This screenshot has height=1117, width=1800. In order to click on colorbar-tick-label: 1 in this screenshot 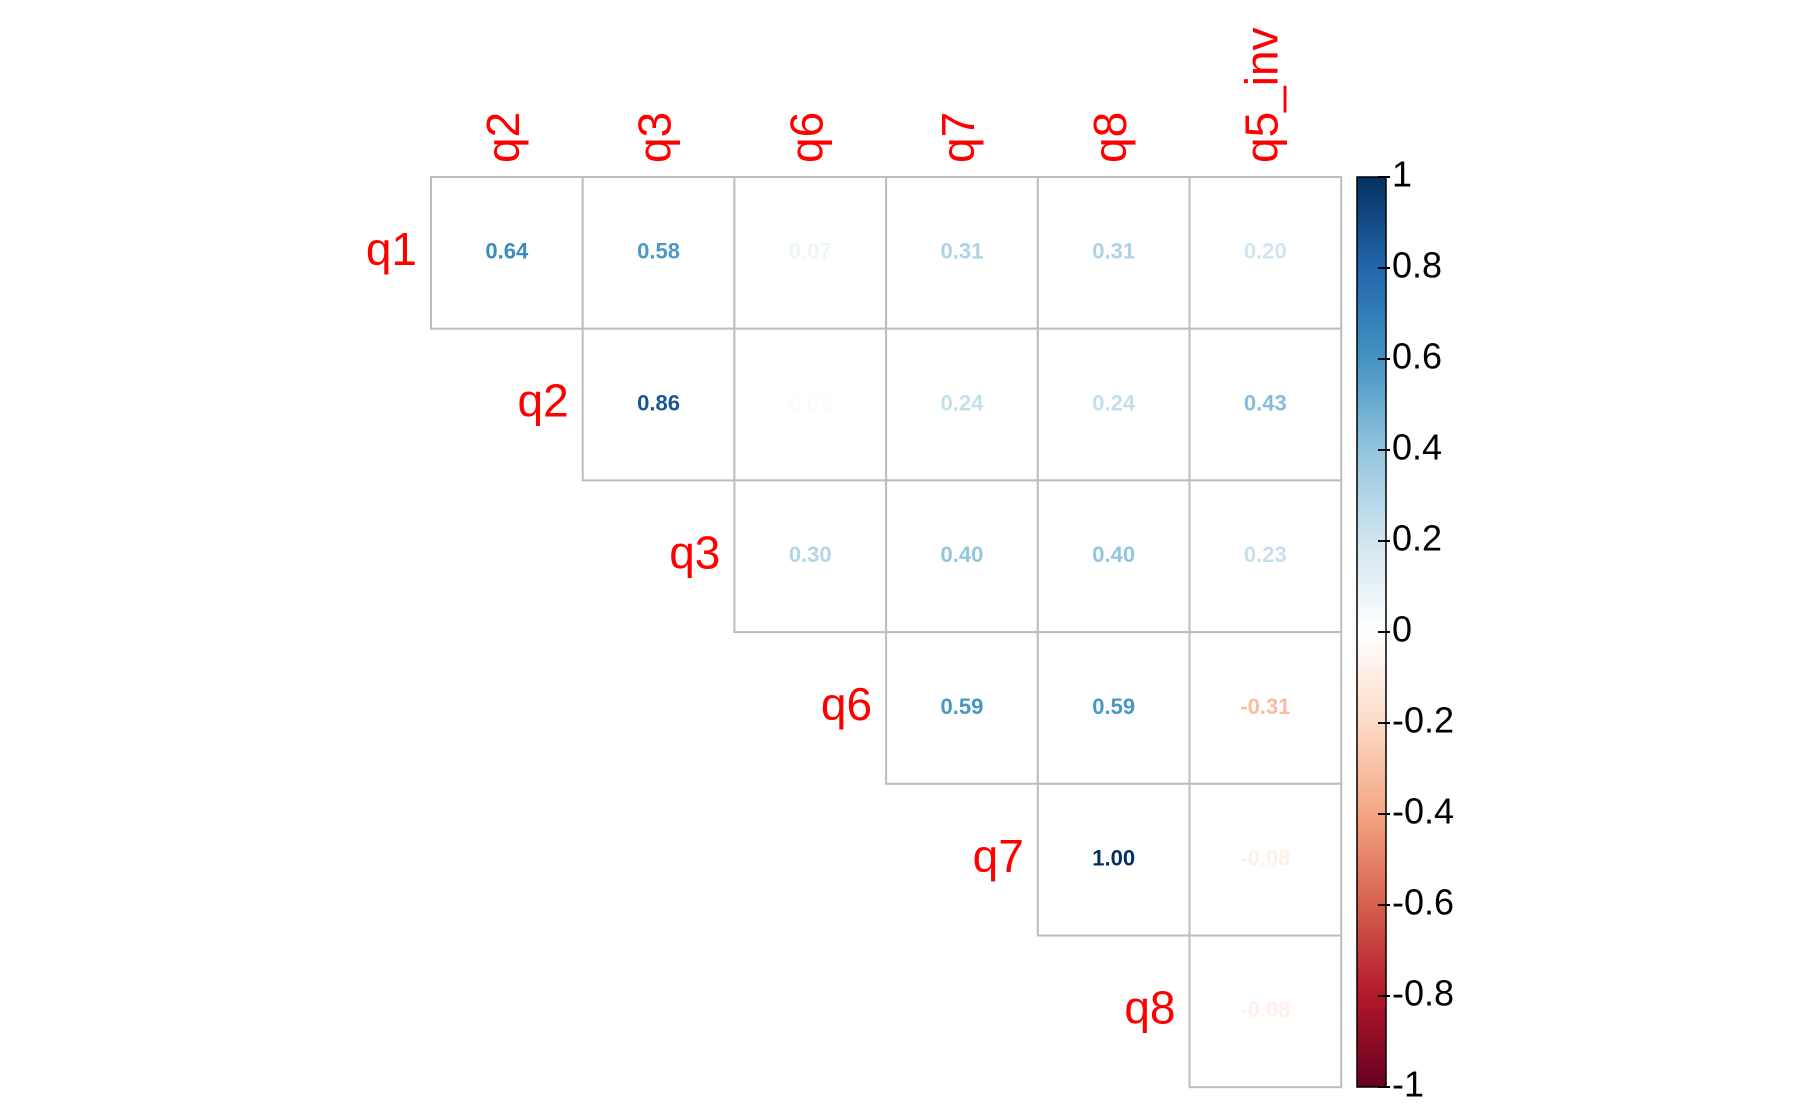, I will do `click(1402, 174)`.